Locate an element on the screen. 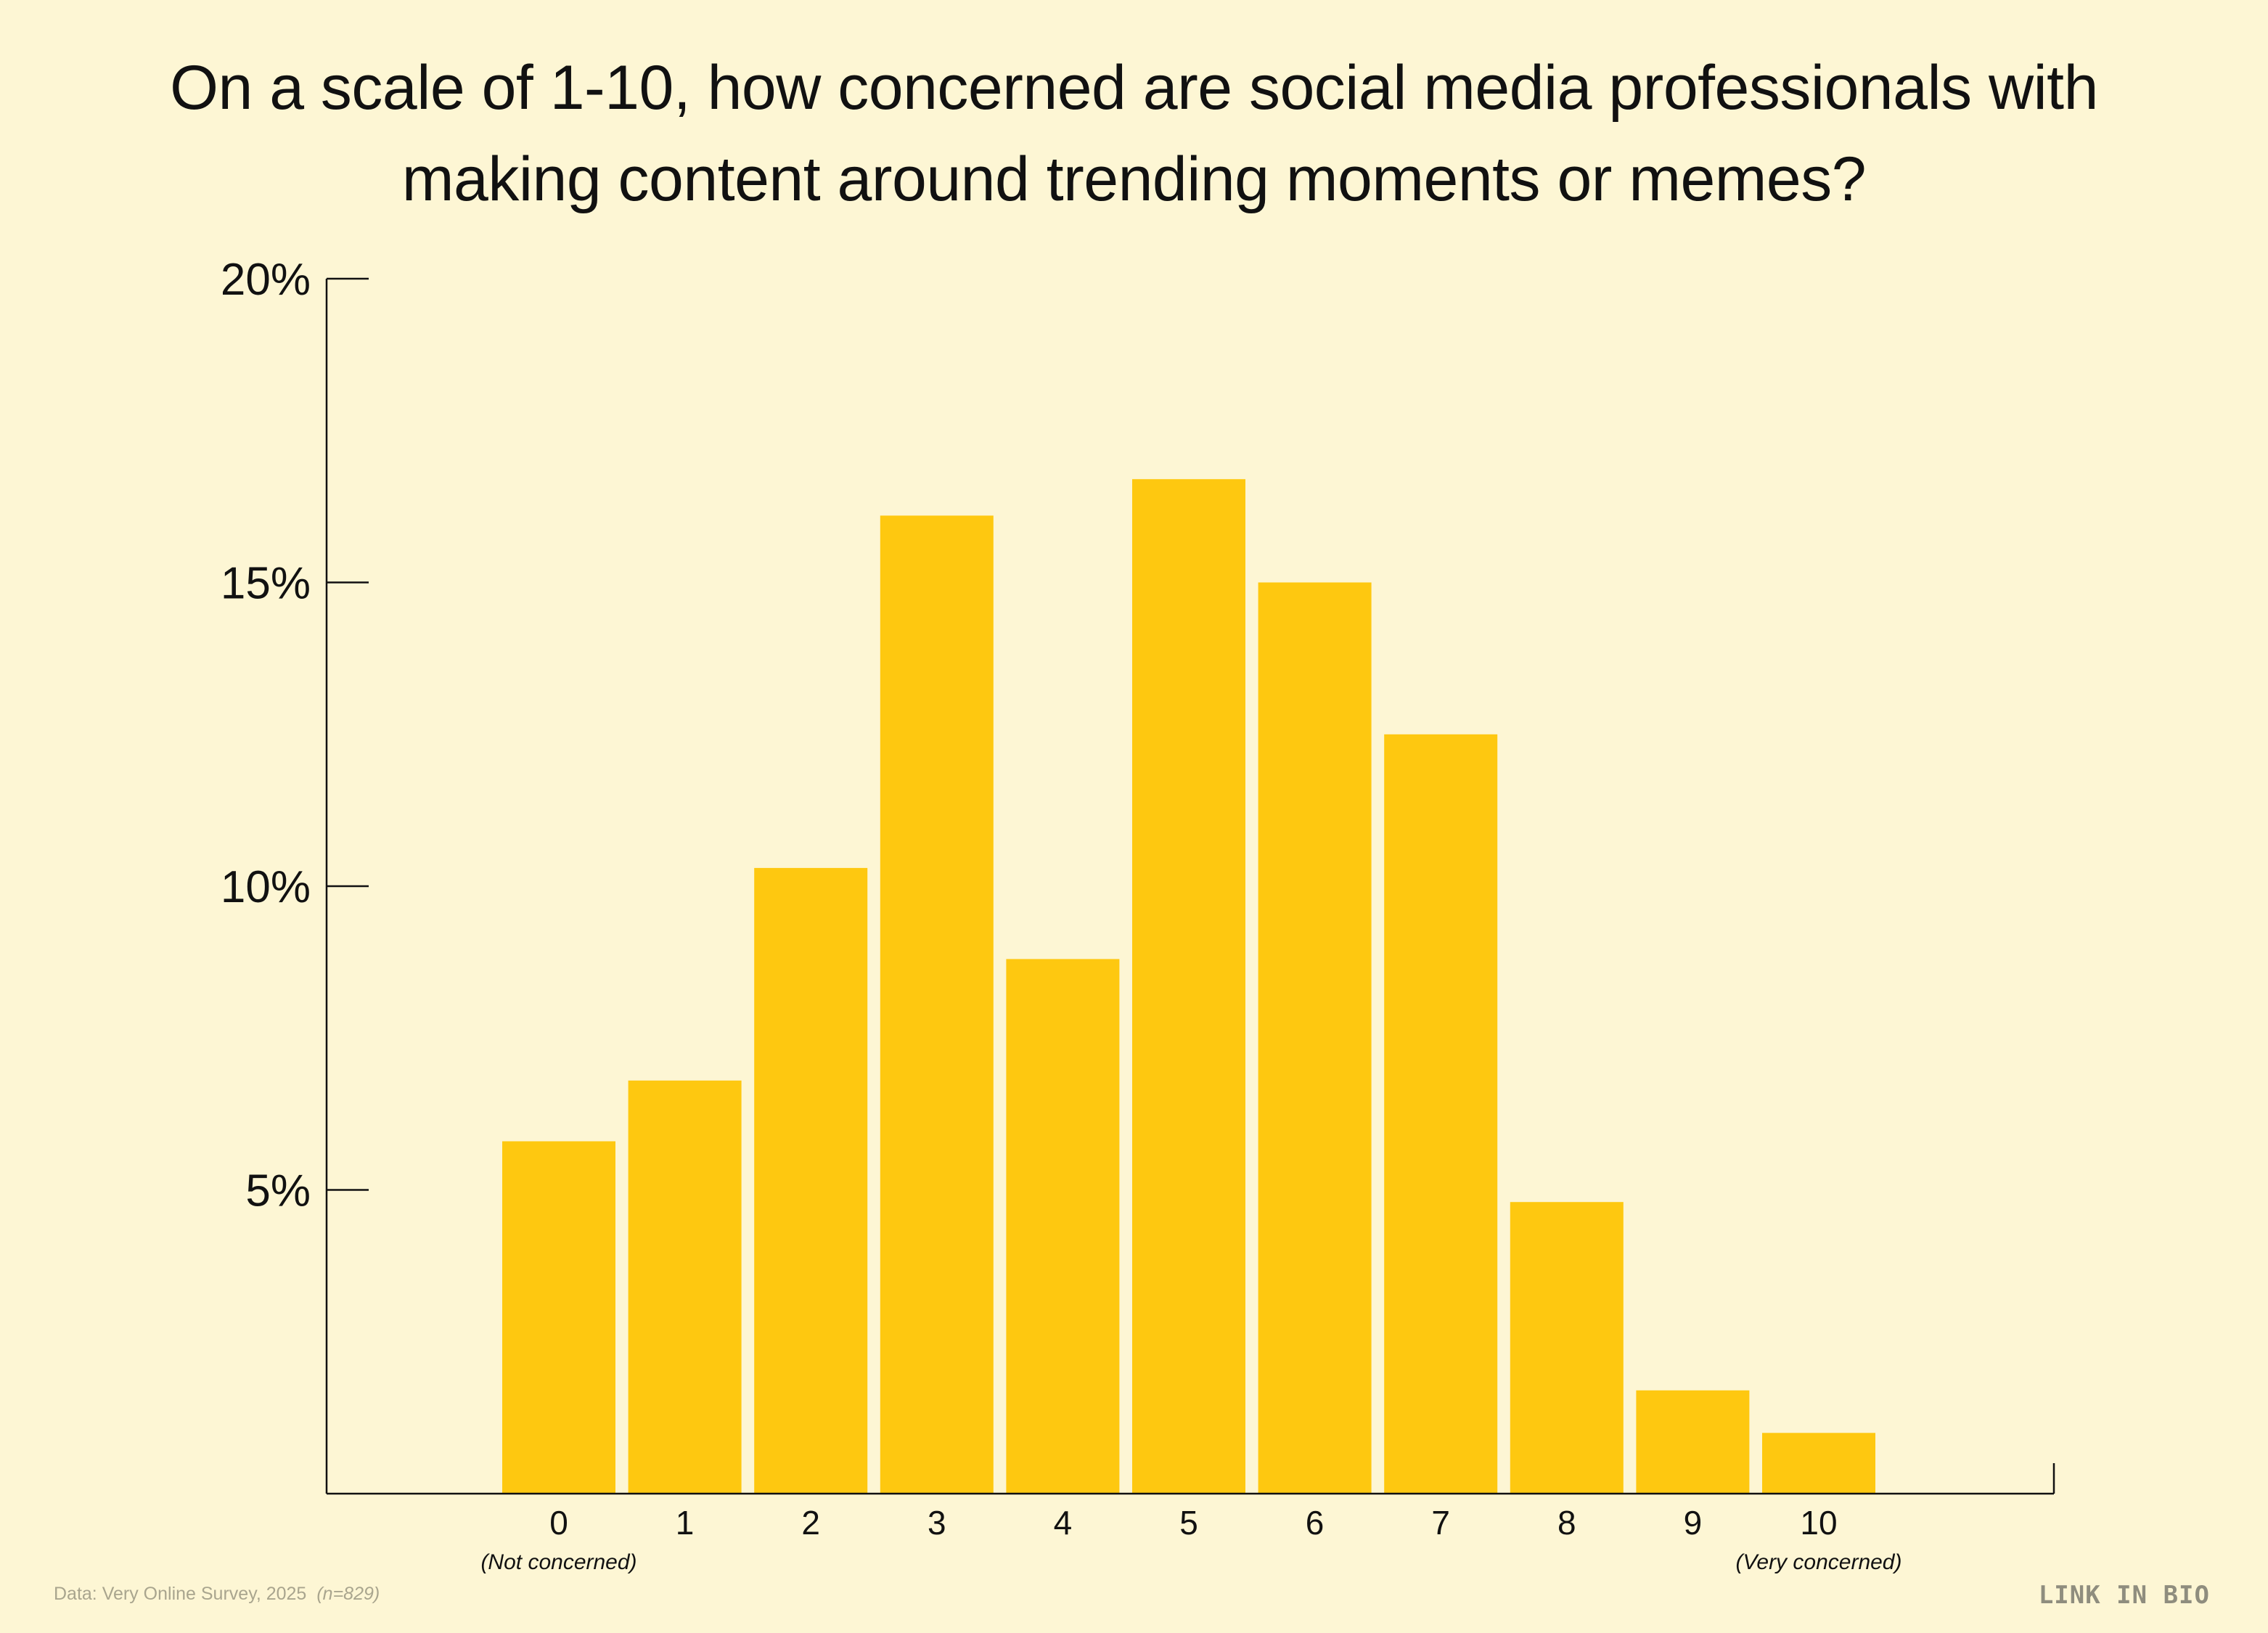 Image resolution: width=2268 pixels, height=1633 pixels. x-tick-label: 3 is located at coordinates (937, 1523).